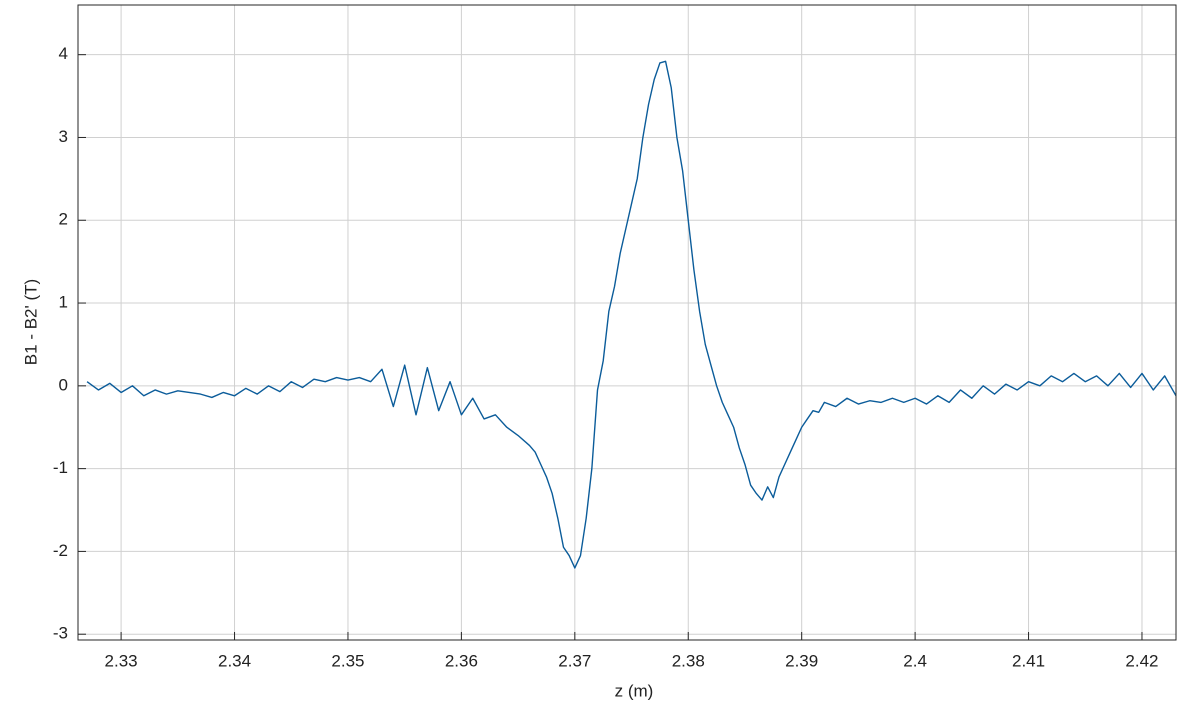 The image size is (1197, 712). What do you see at coordinates (801, 660) in the screenshot?
I see `x-tick-label: 2.39` at bounding box center [801, 660].